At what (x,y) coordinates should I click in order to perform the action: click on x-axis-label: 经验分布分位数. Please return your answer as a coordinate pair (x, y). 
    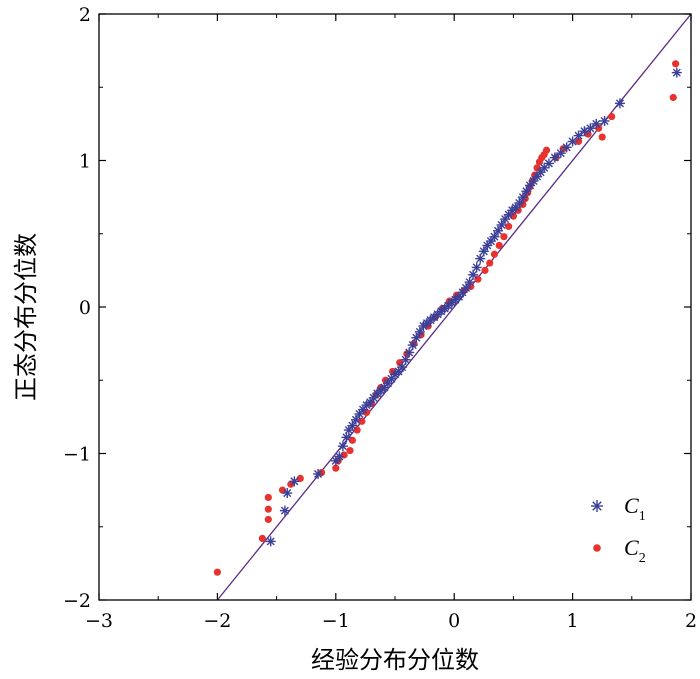
    Looking at the image, I should click on (395, 660).